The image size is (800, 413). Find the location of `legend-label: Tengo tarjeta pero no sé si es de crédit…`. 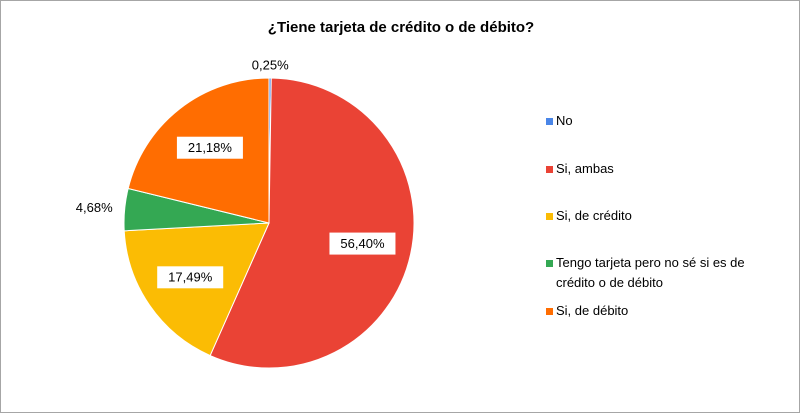

legend-label: Tengo tarjeta pero no sé si es de crédit… is located at coordinates (650, 272).